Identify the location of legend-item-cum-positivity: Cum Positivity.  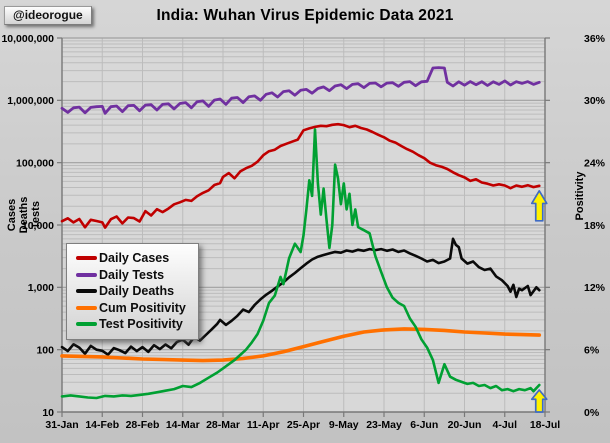
(131, 308).